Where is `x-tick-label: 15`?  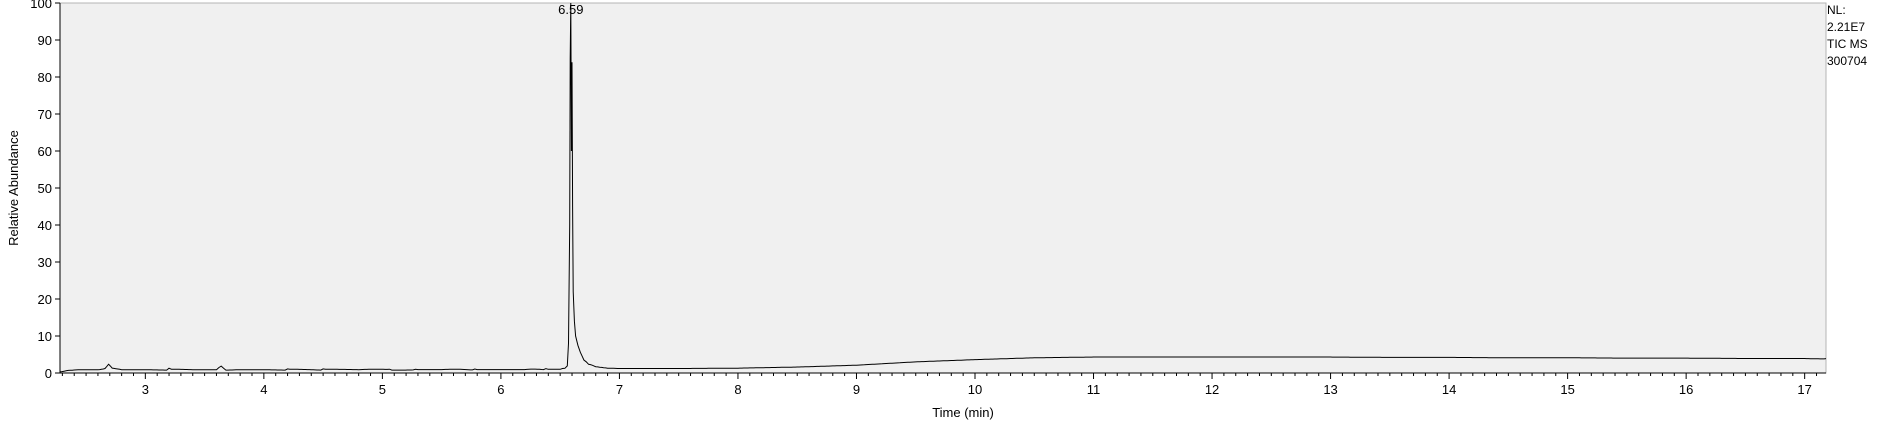
x-tick-label: 15 is located at coordinates (1567, 389).